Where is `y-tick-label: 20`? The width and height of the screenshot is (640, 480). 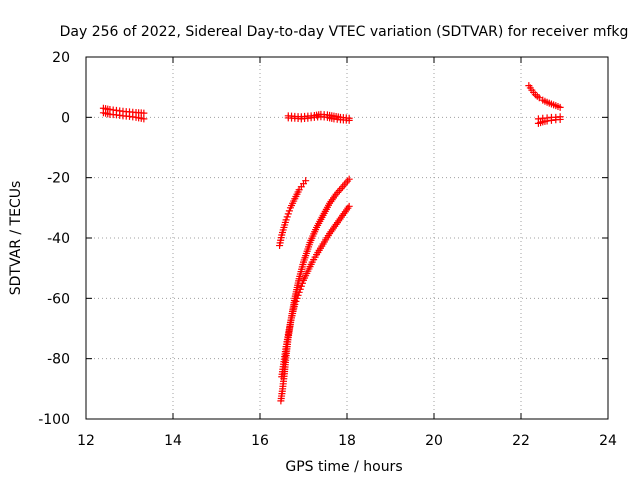
y-tick-label: 20 is located at coordinates (61, 58).